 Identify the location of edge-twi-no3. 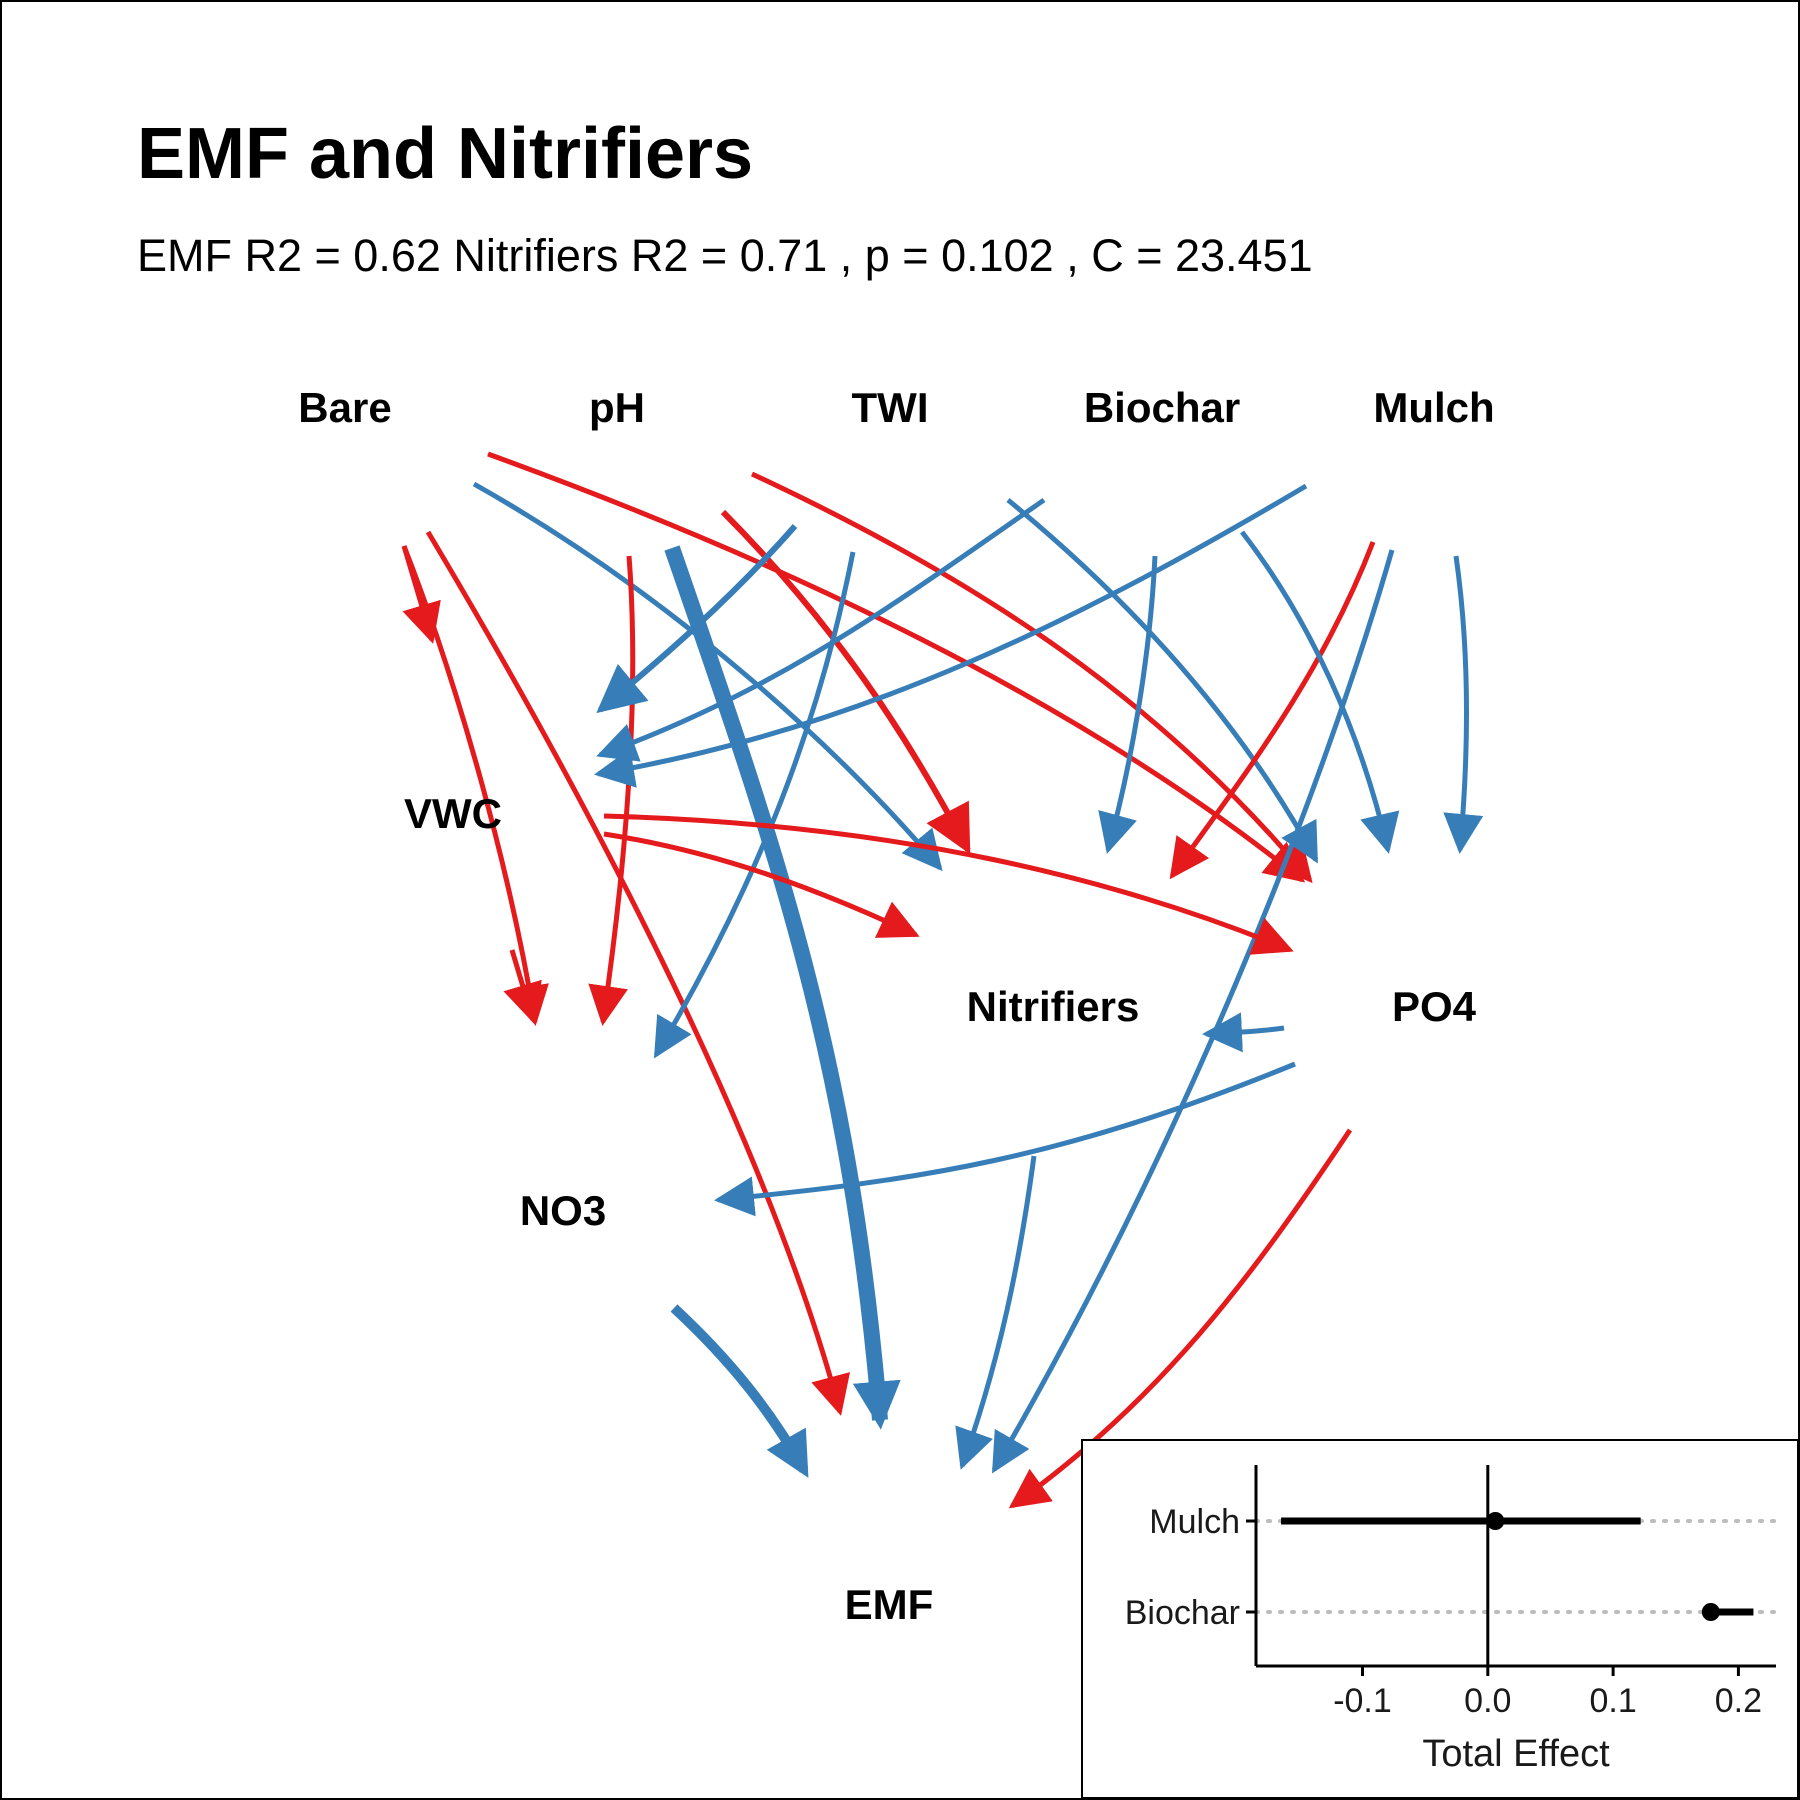
(754, 805).